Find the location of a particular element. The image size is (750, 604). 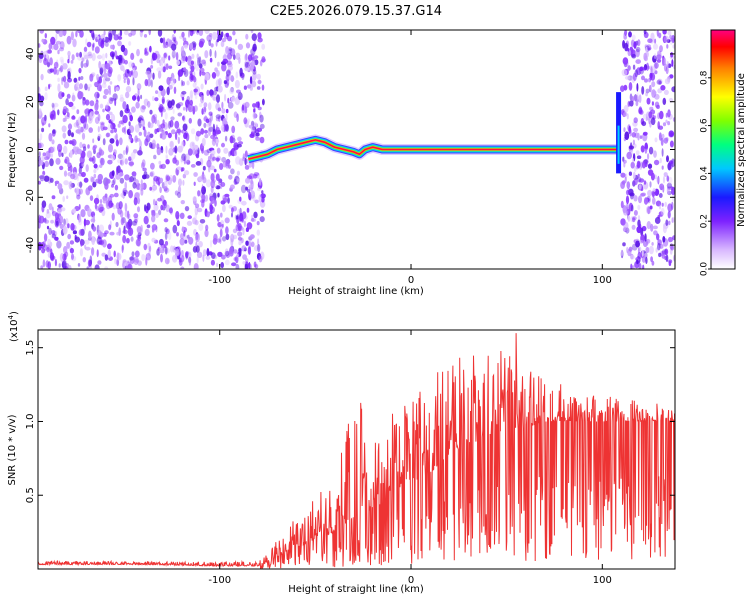

y-tick-label: -20 is located at coordinates (30, 197).